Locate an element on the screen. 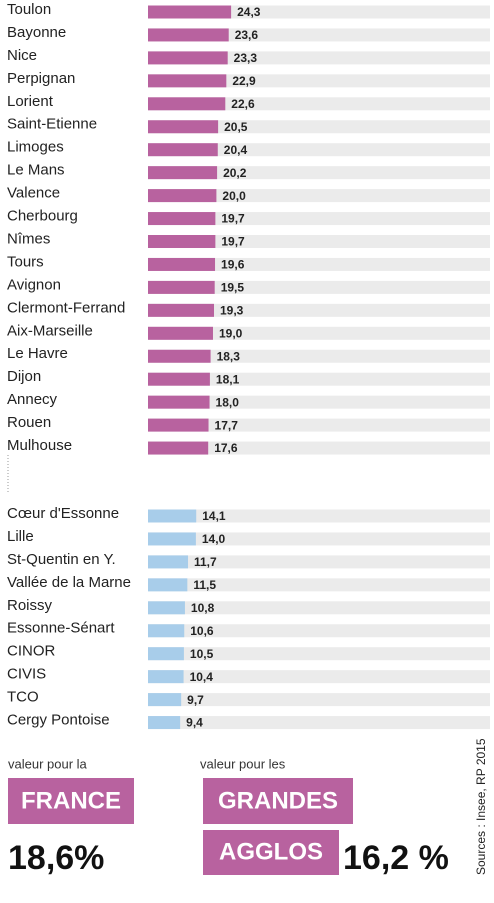  category-label: Lorient is located at coordinates (30, 101).